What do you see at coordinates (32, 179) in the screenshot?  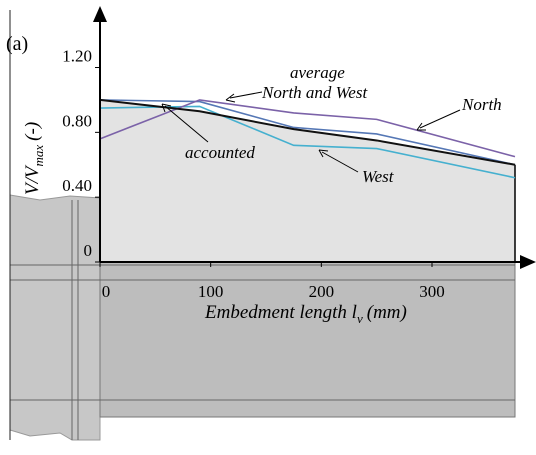 I see `y-label-main: V/V` at bounding box center [32, 179].